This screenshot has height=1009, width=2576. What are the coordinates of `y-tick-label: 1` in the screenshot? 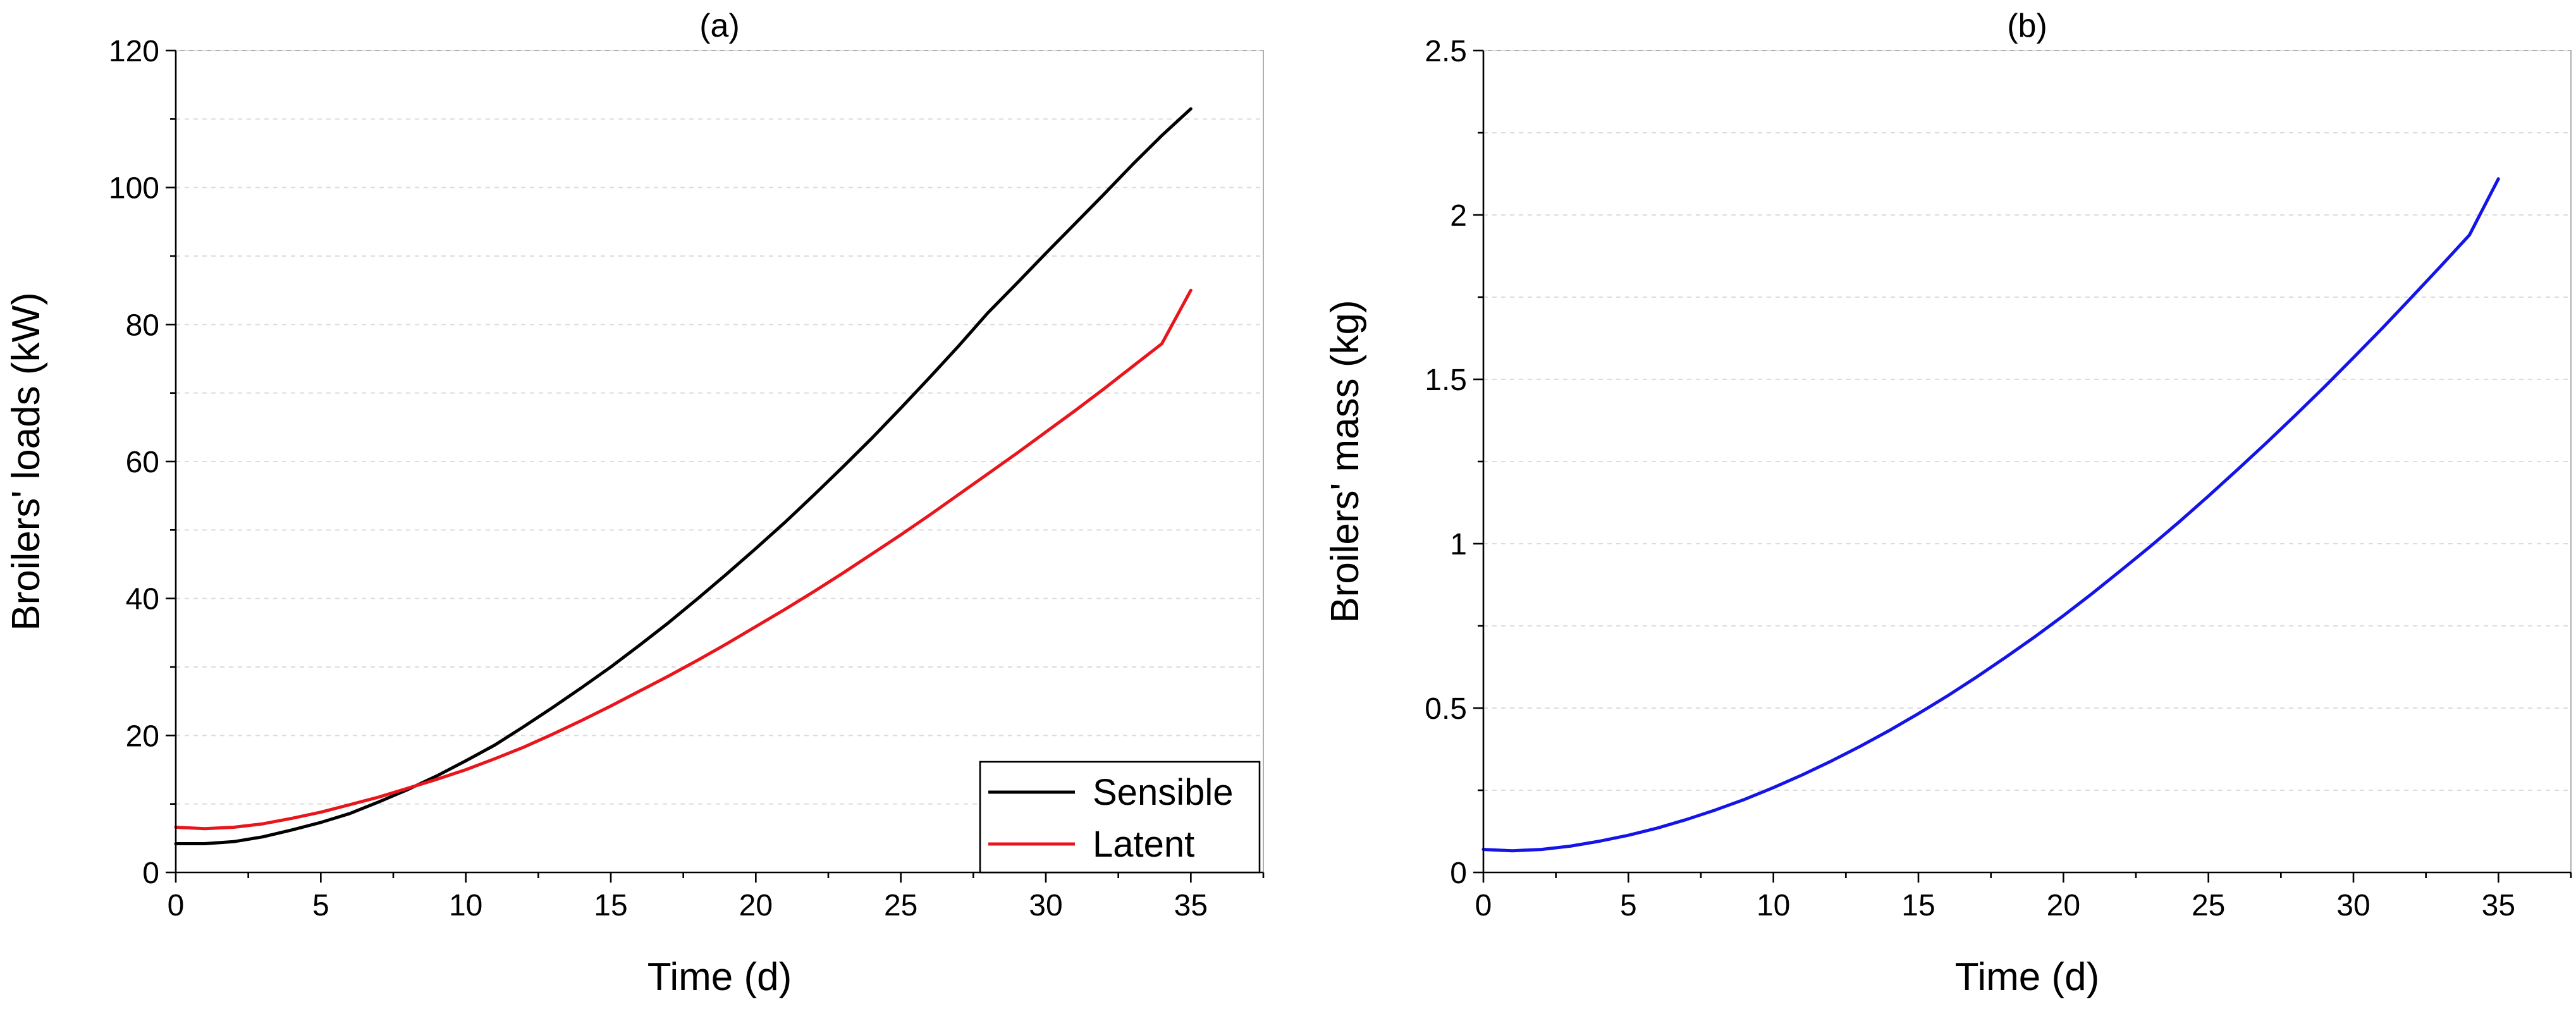 It's located at (1458, 544).